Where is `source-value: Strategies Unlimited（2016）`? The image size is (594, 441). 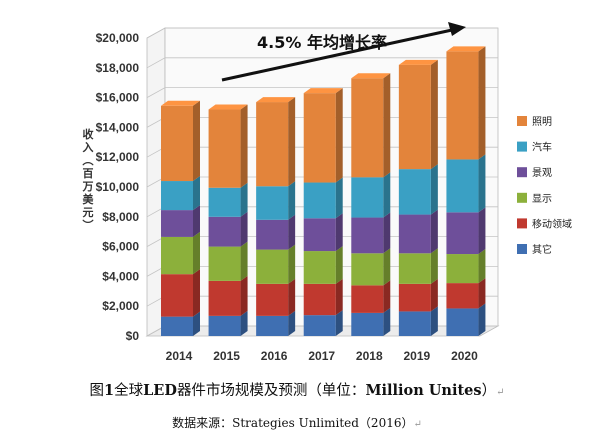
source-value: Strategies Unlimited（2016） is located at coordinates (323, 423).